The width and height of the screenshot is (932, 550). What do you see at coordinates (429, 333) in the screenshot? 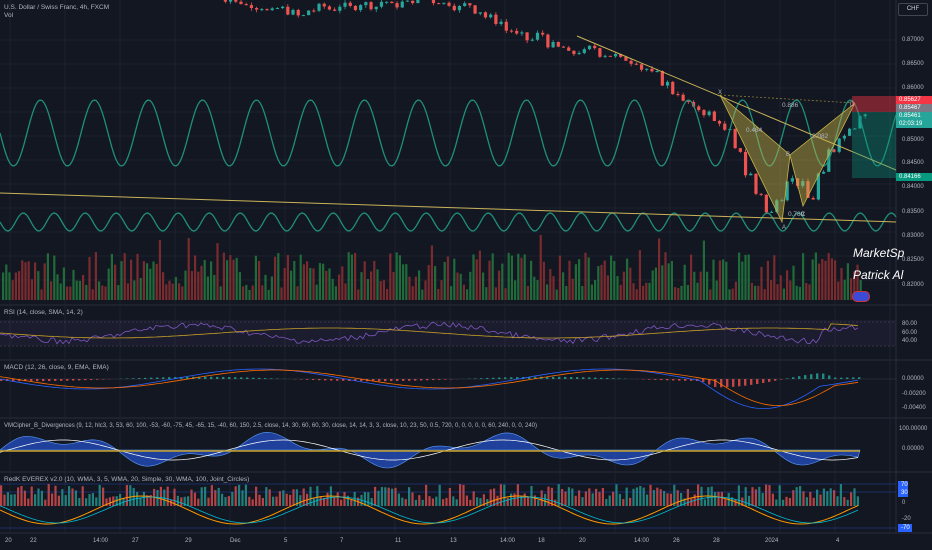
I see `rsi-line` at bounding box center [429, 333].